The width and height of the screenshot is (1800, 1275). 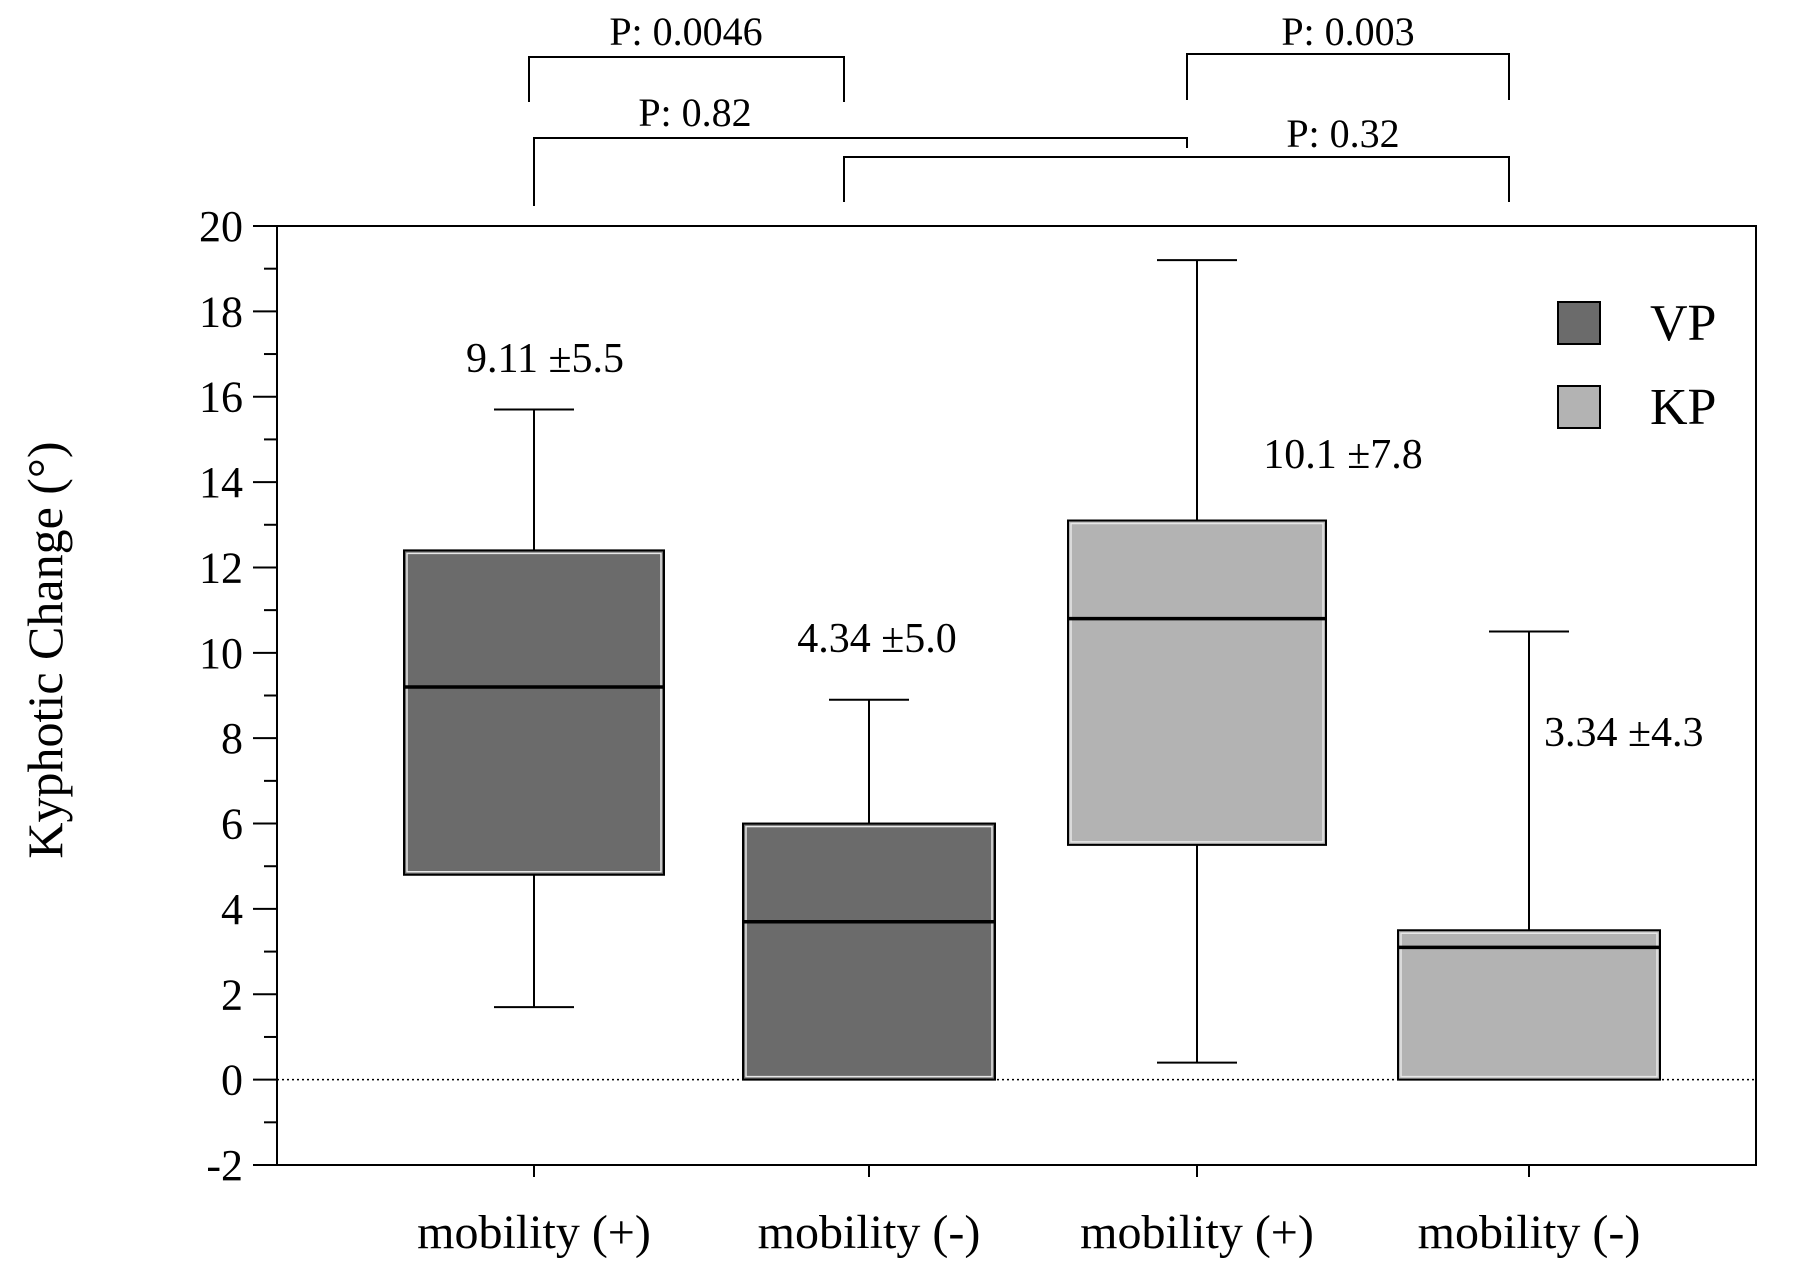 What do you see at coordinates (221, 311) in the screenshot?
I see `y-tick-label: 18` at bounding box center [221, 311].